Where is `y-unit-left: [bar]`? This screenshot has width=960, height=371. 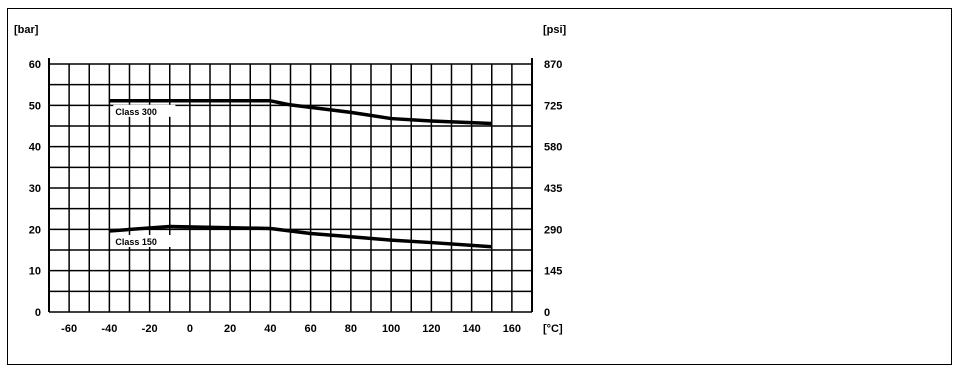
y-unit-left: [bar] is located at coordinates (26, 30).